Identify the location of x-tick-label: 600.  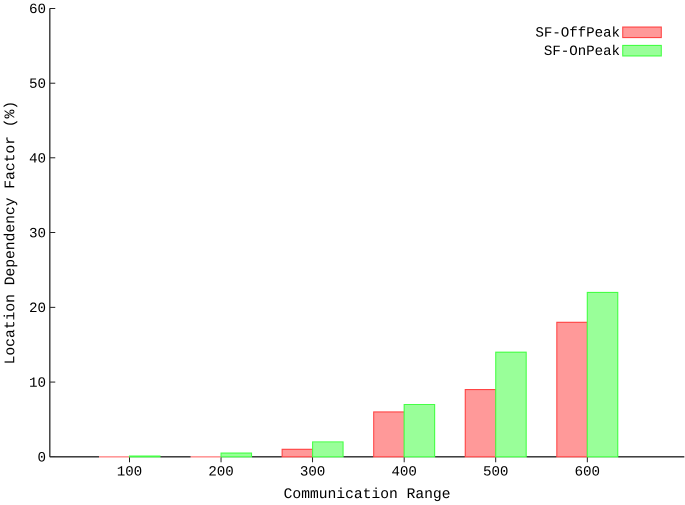
(588, 471).